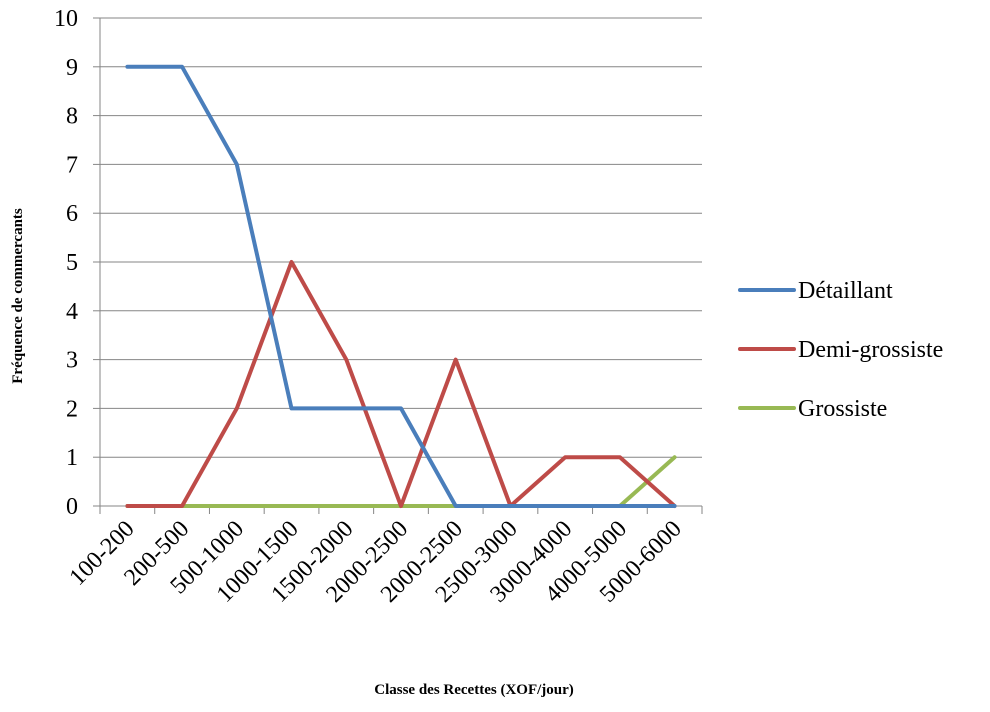 This screenshot has width=990, height=712. I want to click on y-axis-title: Fréquence de commercants, so click(18, 296).